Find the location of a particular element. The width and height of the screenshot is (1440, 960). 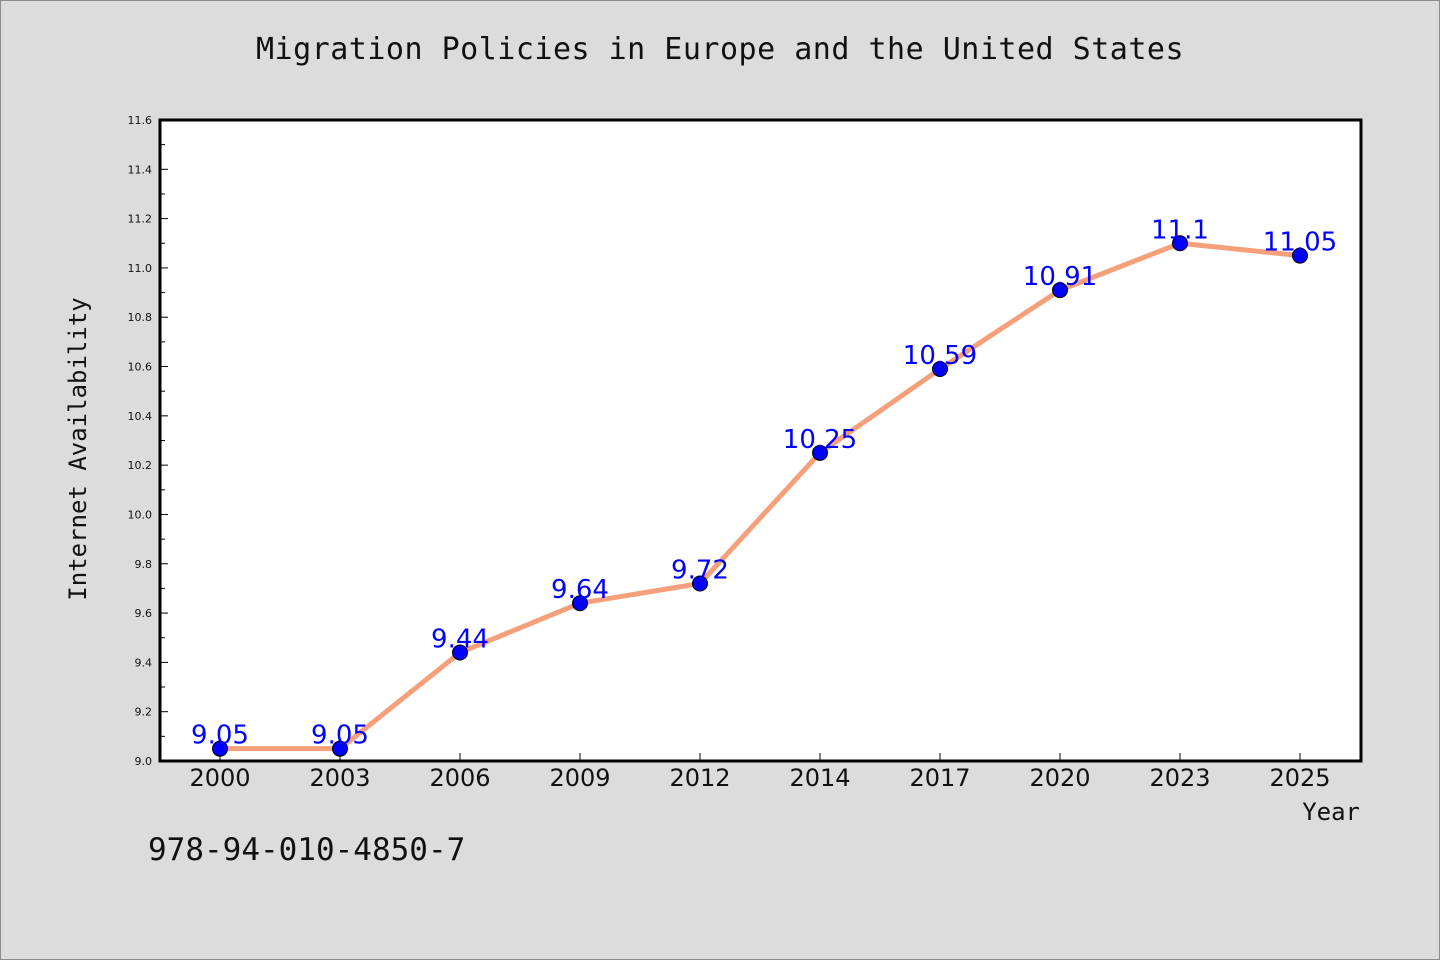

x-tick-label: 2025 is located at coordinates (1299, 778).